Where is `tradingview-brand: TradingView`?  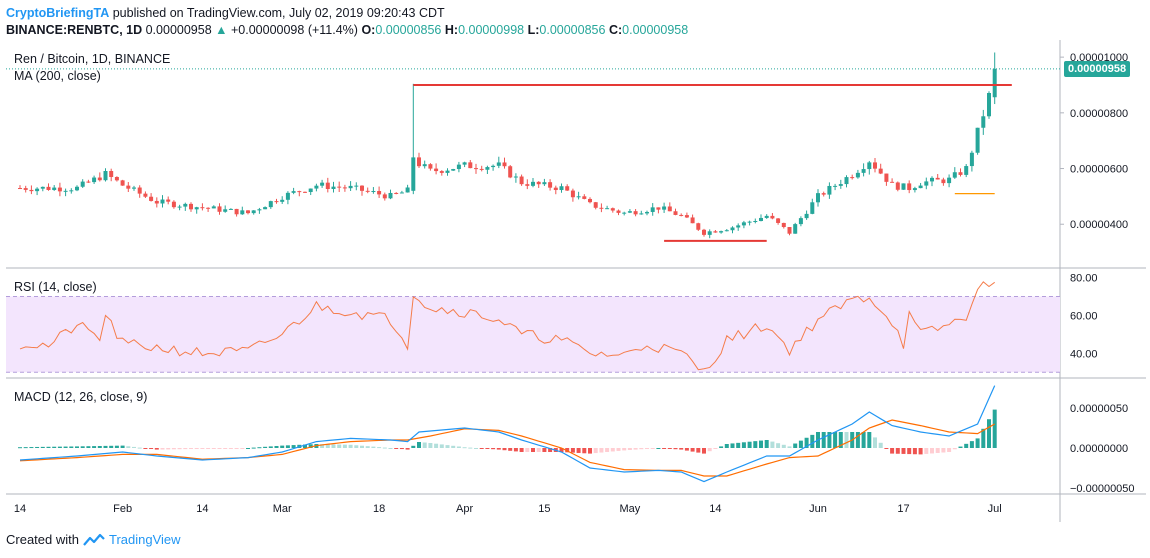
tradingview-brand: TradingView is located at coordinates (144, 539).